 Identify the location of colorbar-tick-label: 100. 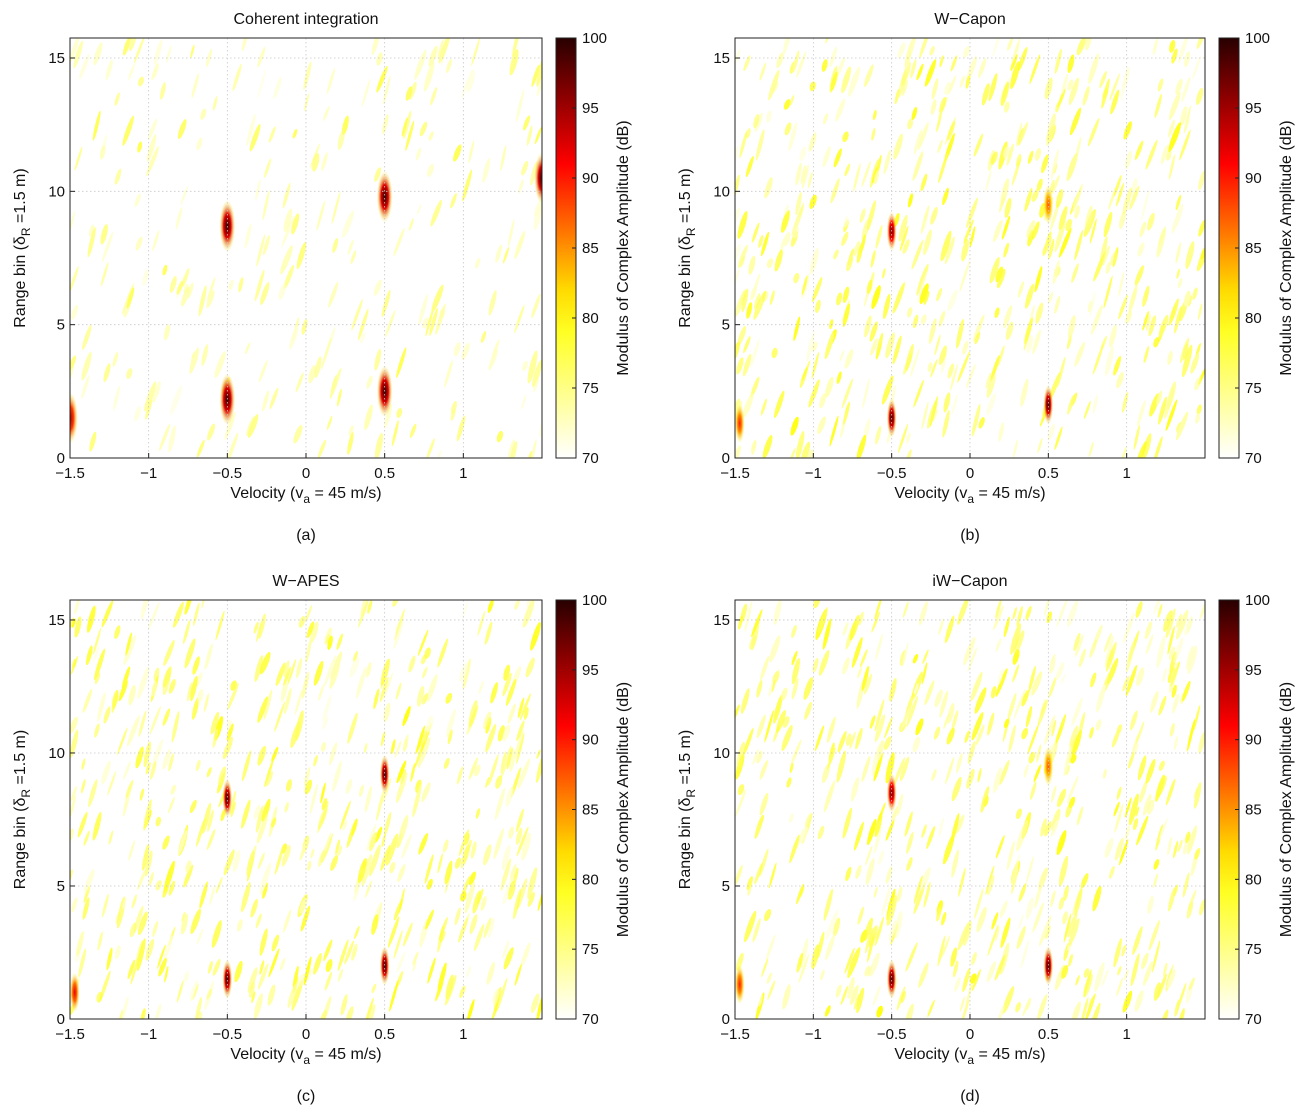
(1257, 600).